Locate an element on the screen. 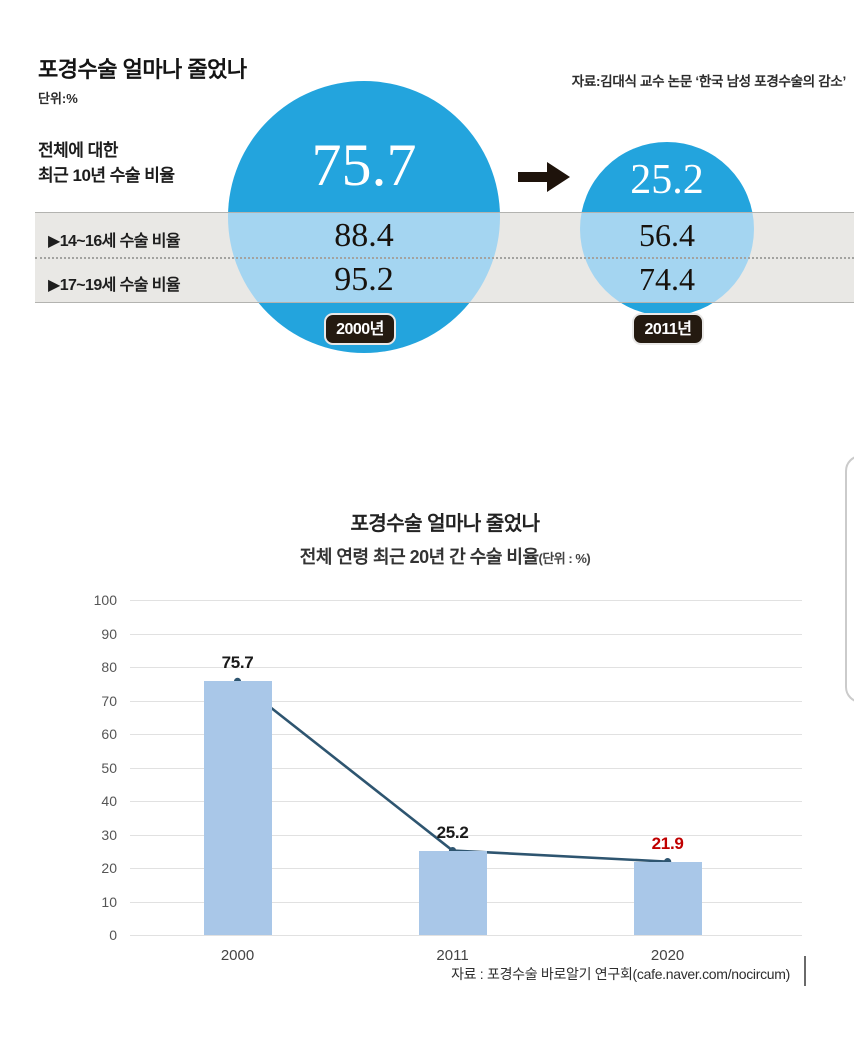 This screenshot has height=1052, width=854. y-tick-label-90: 90 is located at coordinates (109, 633).